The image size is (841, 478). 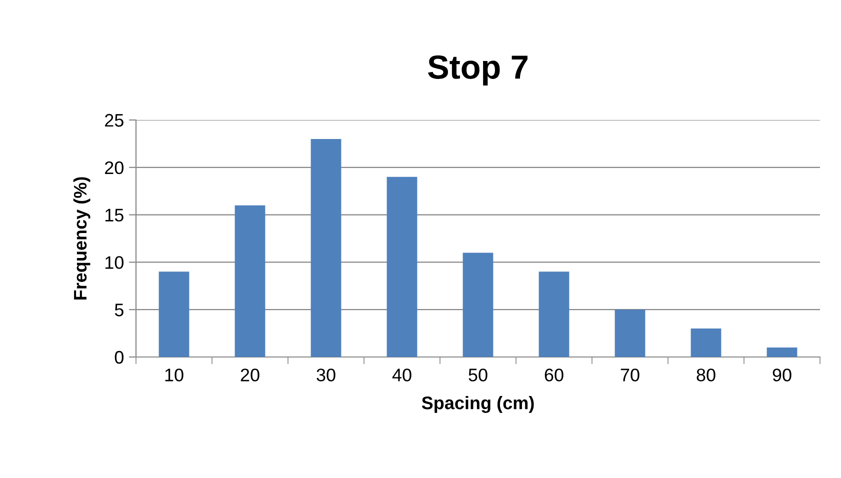 What do you see at coordinates (326, 375) in the screenshot?
I see `x-tick-label: 30` at bounding box center [326, 375].